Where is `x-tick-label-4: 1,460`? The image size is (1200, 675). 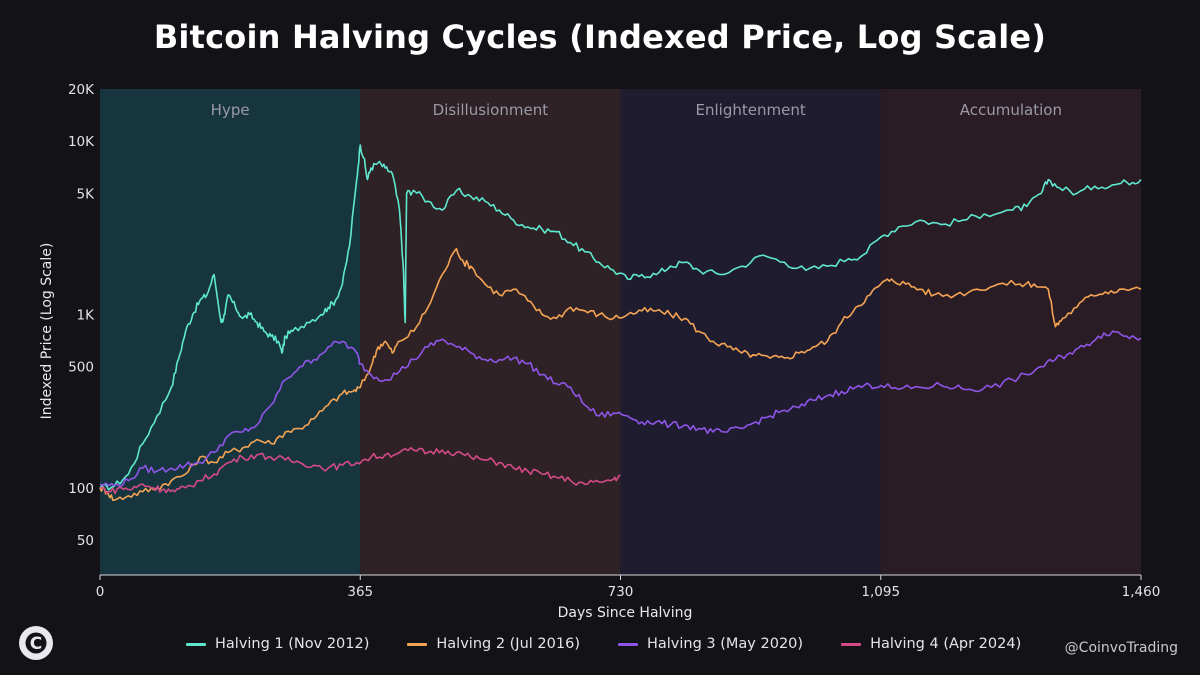 x-tick-label-4: 1,460 is located at coordinates (1141, 592).